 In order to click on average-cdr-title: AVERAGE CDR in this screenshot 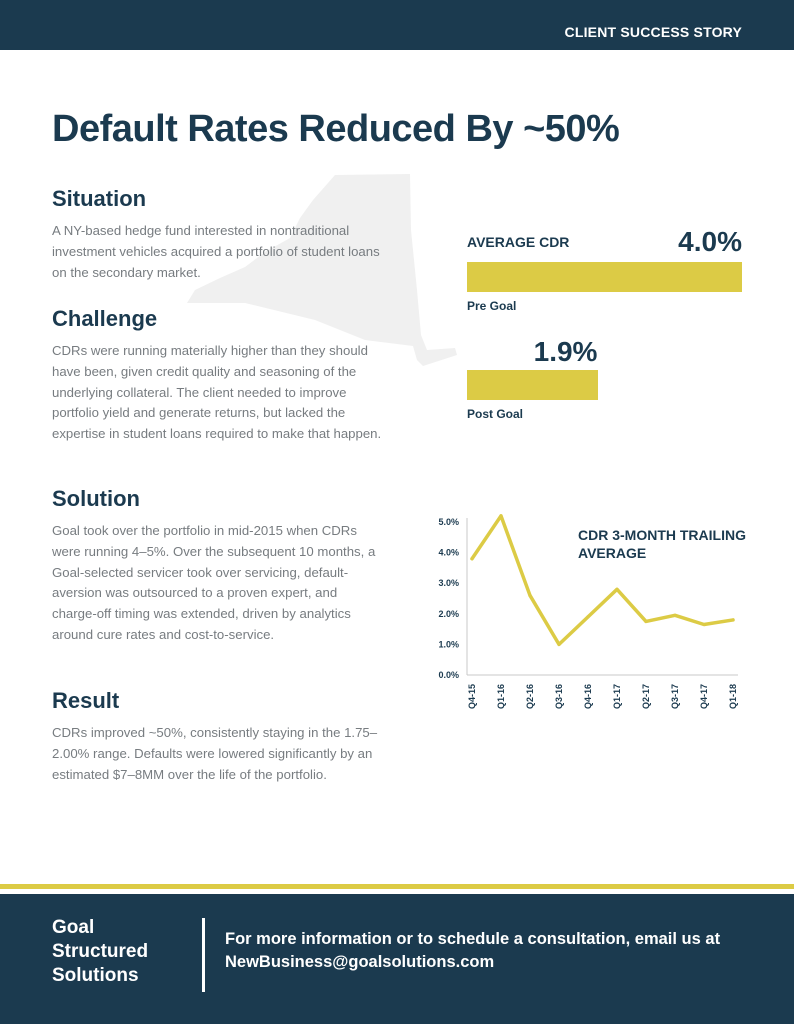, I will do `click(518, 242)`.